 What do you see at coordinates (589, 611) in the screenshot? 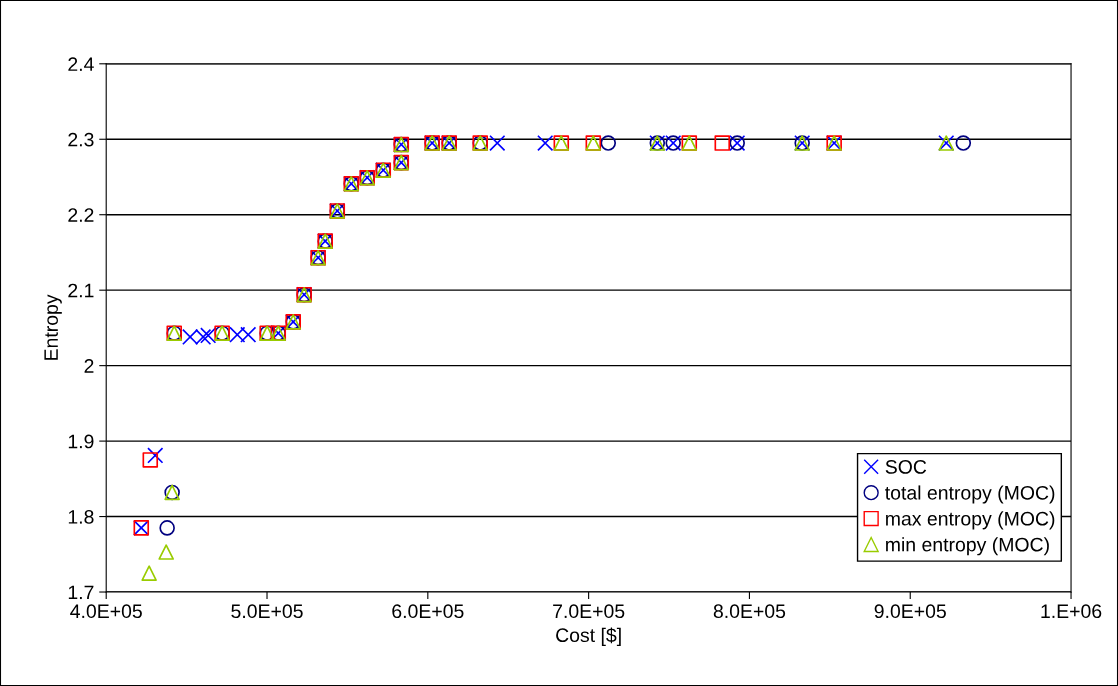
I see `x-tick-label: 7.0E+05` at bounding box center [589, 611].